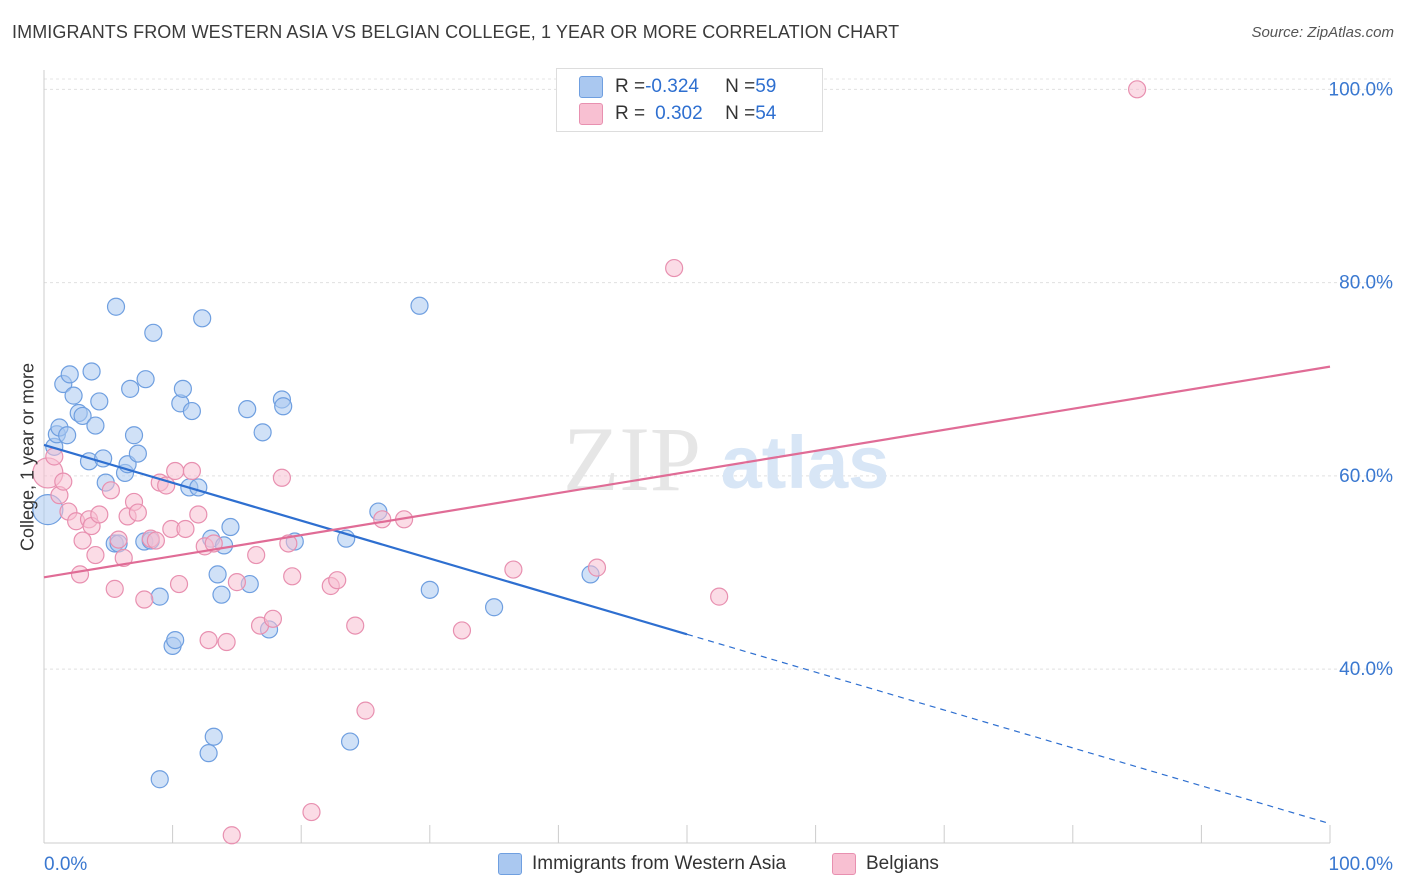 This screenshot has height=892, width=1406. What do you see at coordinates (65, 864) in the screenshot?
I see `x-tick-label: 0.0%` at bounding box center [65, 864].